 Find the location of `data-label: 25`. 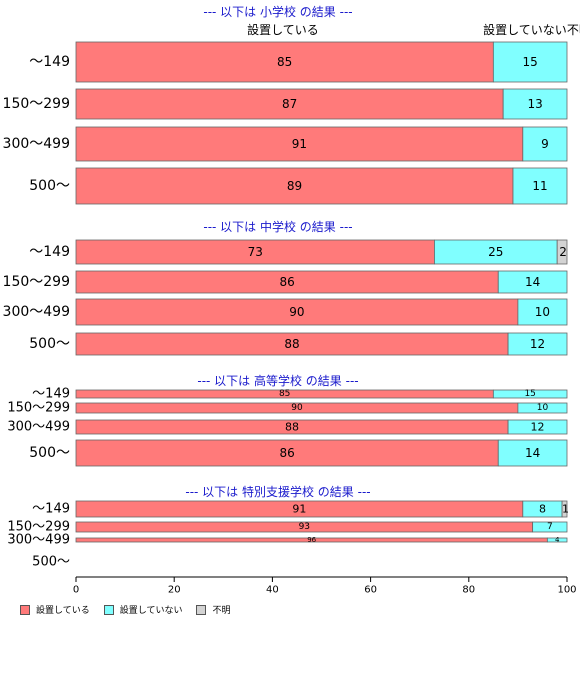

data-label: 25 is located at coordinates (495, 252).